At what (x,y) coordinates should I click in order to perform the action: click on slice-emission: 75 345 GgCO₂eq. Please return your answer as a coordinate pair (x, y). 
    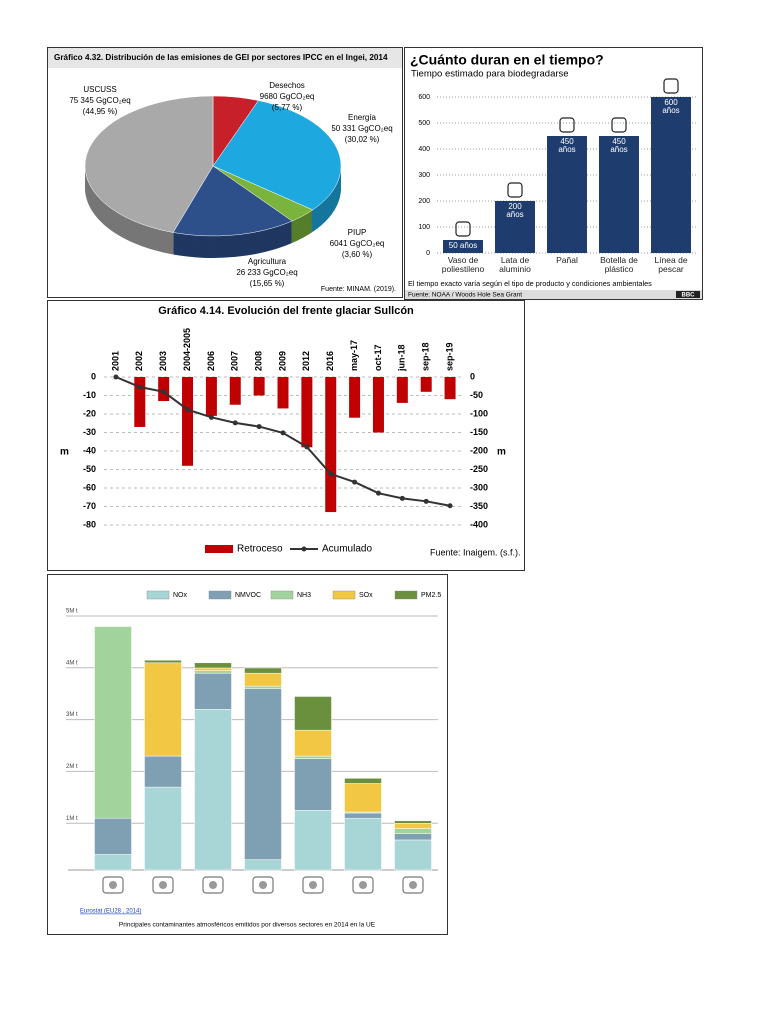
    Looking at the image, I should click on (99, 100).